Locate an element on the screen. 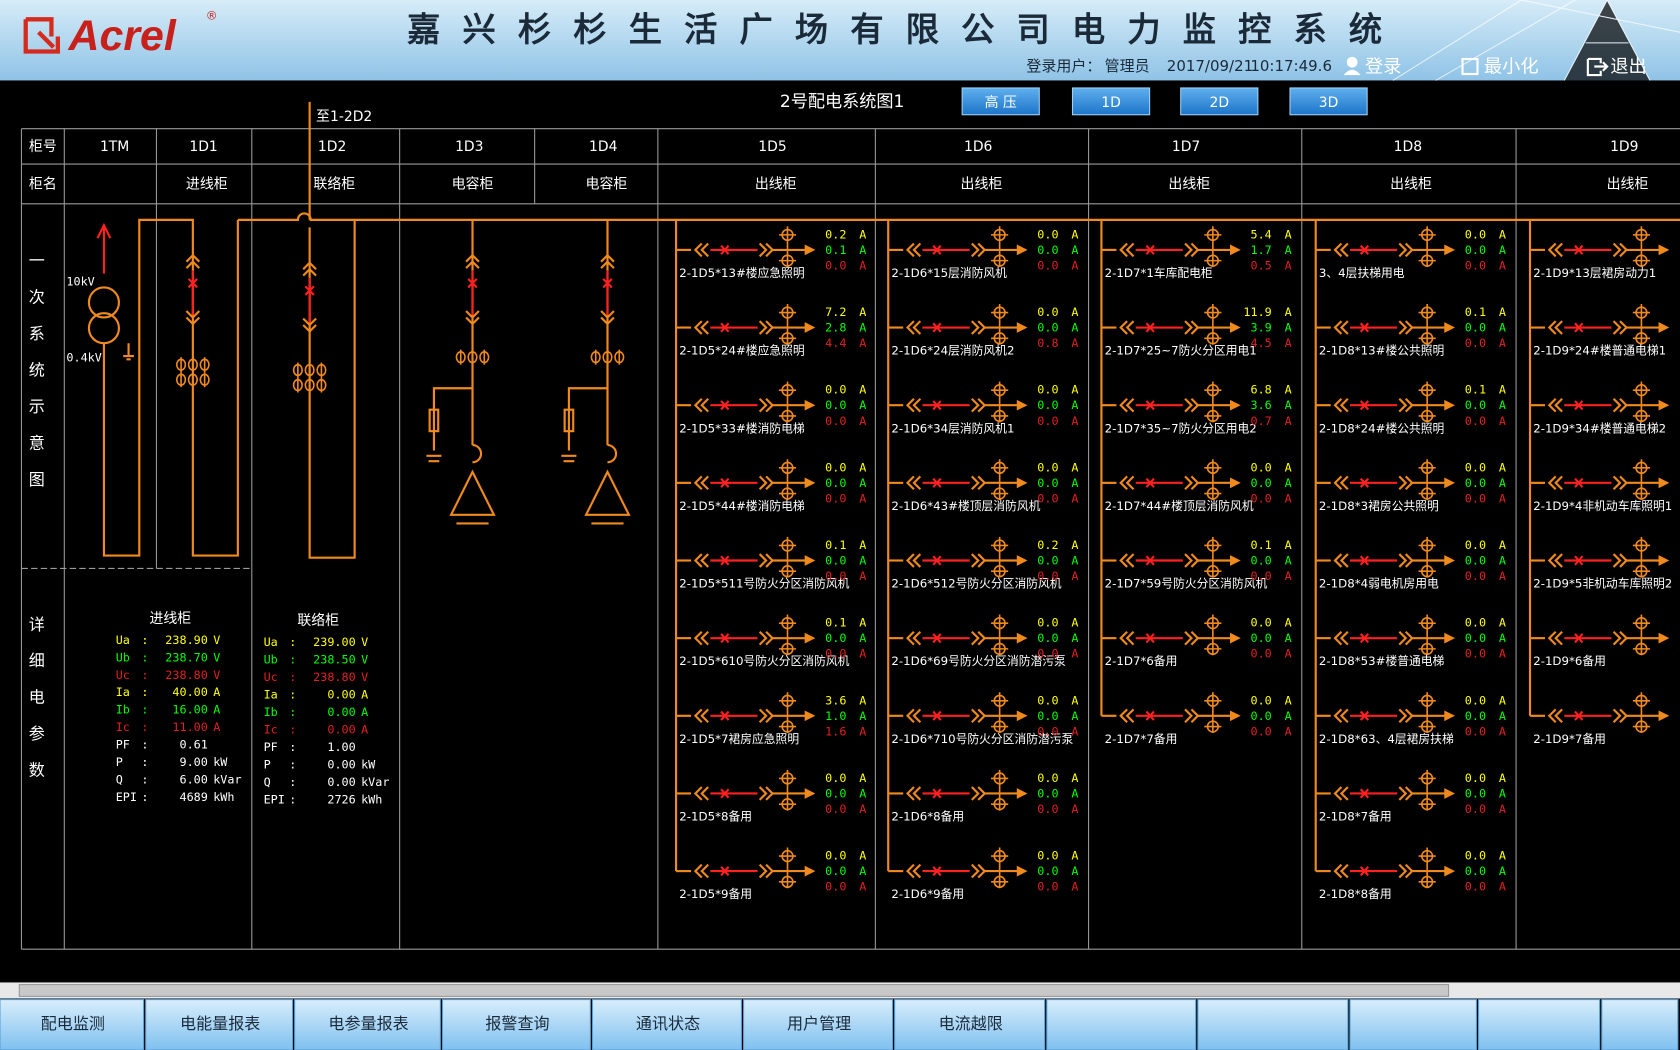 This screenshot has height=1050, width=1680. nav-tab-text: 电能量报表 is located at coordinates (220, 1023).